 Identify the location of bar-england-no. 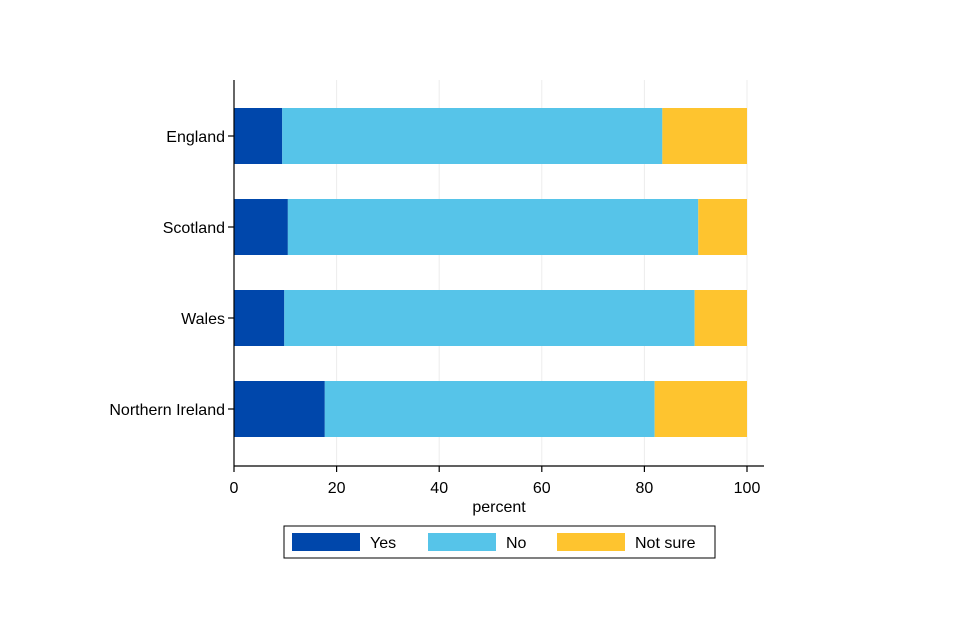
(472, 136).